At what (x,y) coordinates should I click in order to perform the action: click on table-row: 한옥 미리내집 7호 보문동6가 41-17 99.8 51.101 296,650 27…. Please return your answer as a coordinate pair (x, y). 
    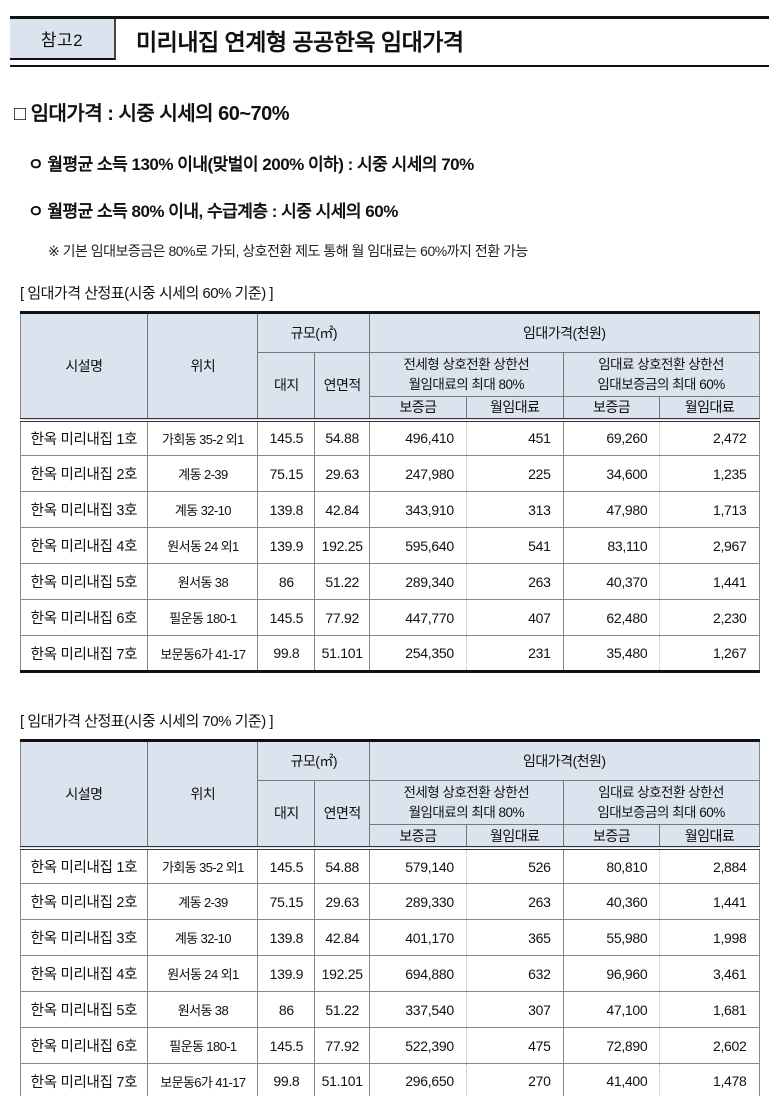
    Looking at the image, I should click on (389, 1079).